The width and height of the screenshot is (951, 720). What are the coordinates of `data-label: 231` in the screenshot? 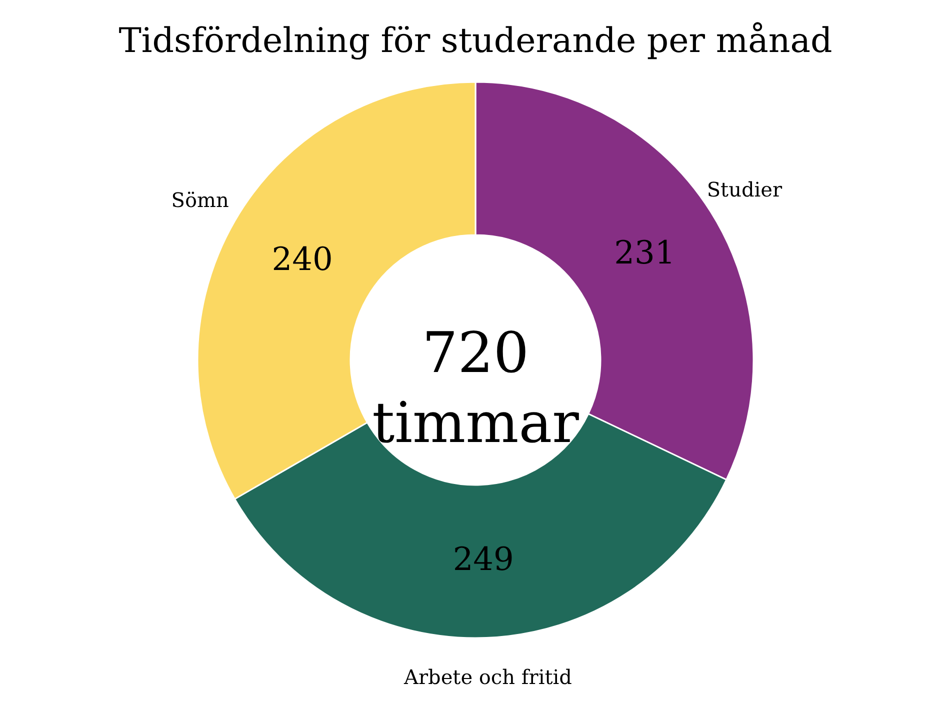 It's located at (645, 252).